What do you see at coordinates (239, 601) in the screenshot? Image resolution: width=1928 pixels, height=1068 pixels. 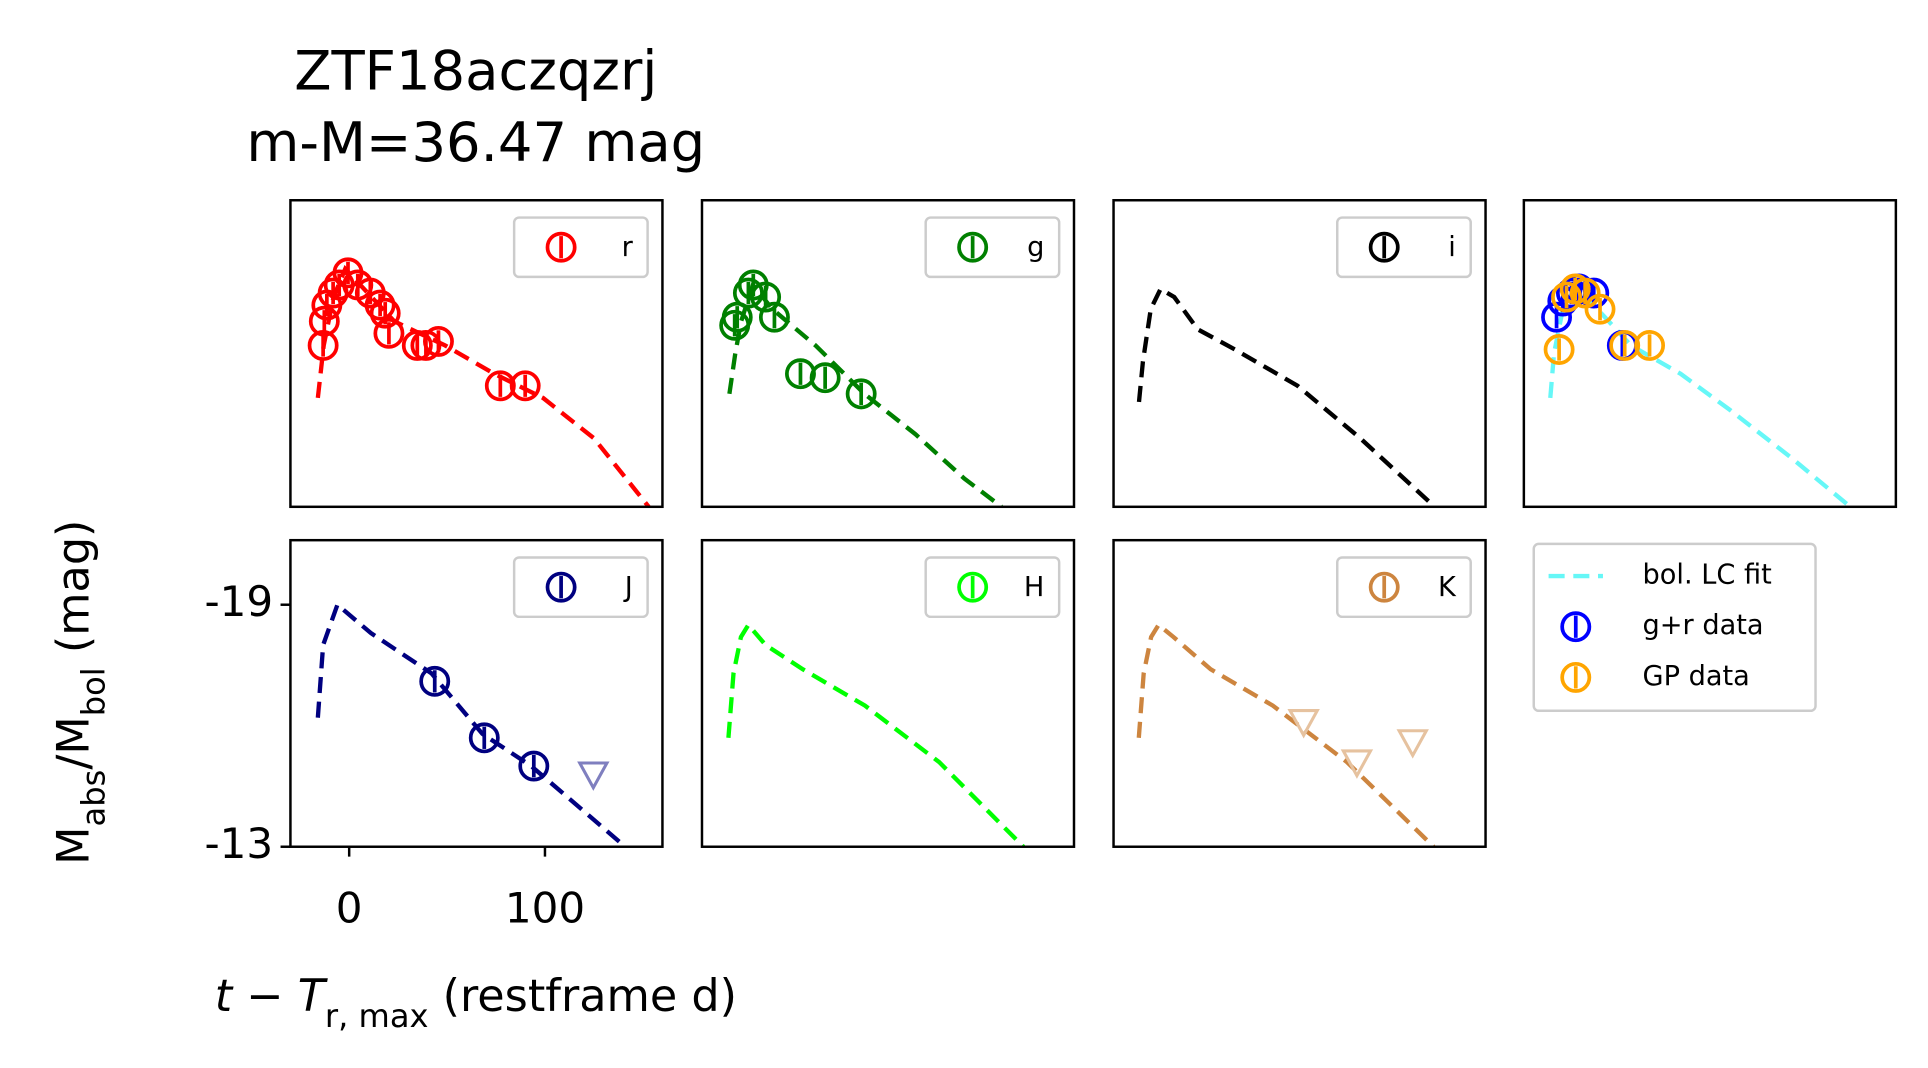 I see `y-tick-label: -19` at bounding box center [239, 601].